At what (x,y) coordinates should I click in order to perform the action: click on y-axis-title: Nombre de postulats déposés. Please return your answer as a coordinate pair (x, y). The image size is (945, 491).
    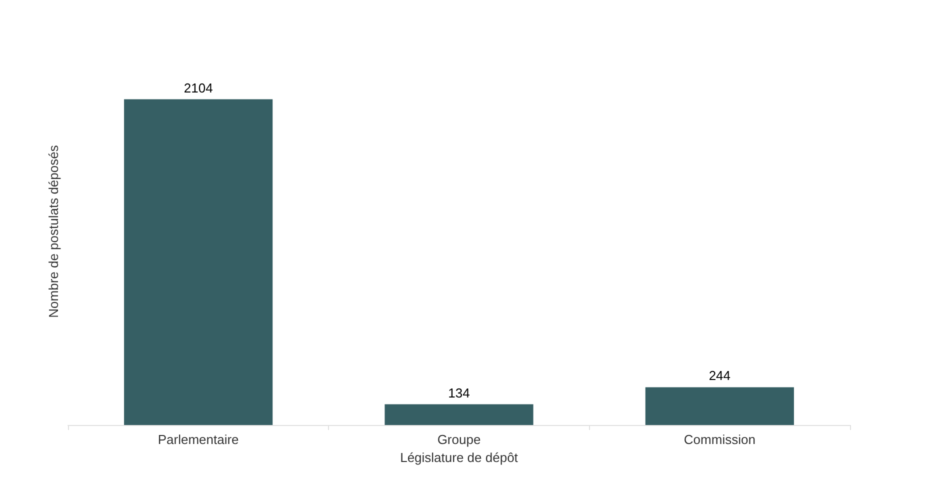
    Looking at the image, I should click on (53, 231).